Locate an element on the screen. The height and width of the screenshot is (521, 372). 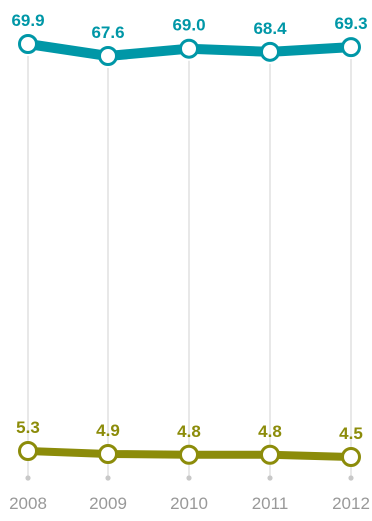
series-1-point-2010 is located at coordinates (189, 48).